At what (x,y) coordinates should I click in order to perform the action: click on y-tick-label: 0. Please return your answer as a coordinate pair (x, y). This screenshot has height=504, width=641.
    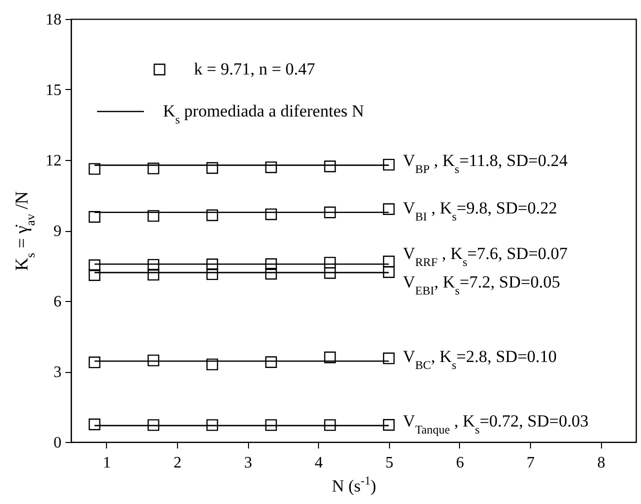
    Looking at the image, I should click on (58, 443).